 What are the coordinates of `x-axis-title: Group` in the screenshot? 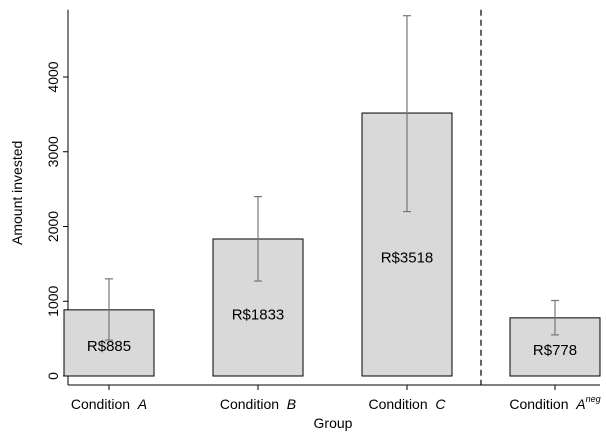 It's located at (333, 423).